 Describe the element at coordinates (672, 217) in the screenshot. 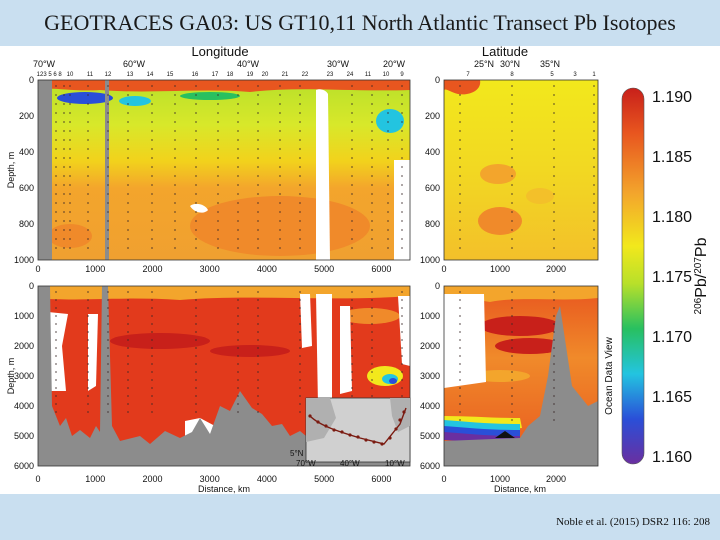

I see `colorbar-tick-label: 1.180` at that location.